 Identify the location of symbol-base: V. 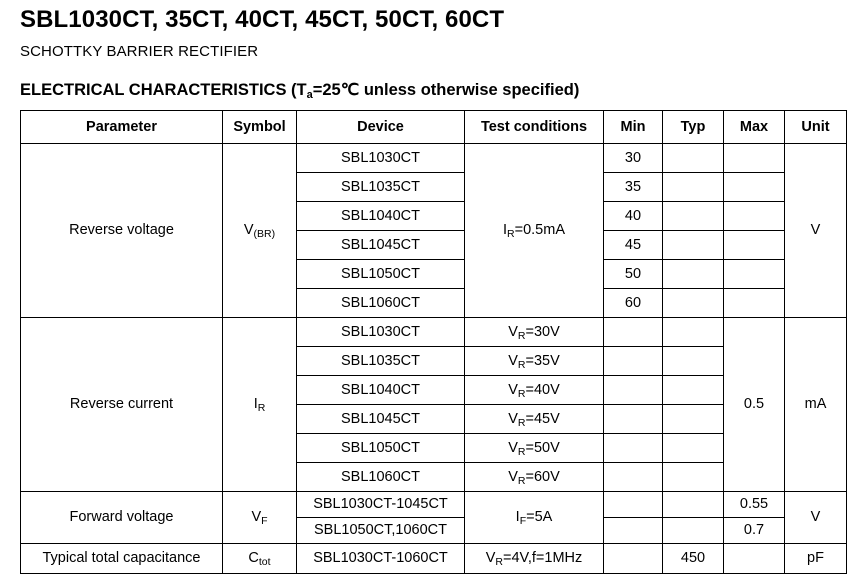
(256, 517).